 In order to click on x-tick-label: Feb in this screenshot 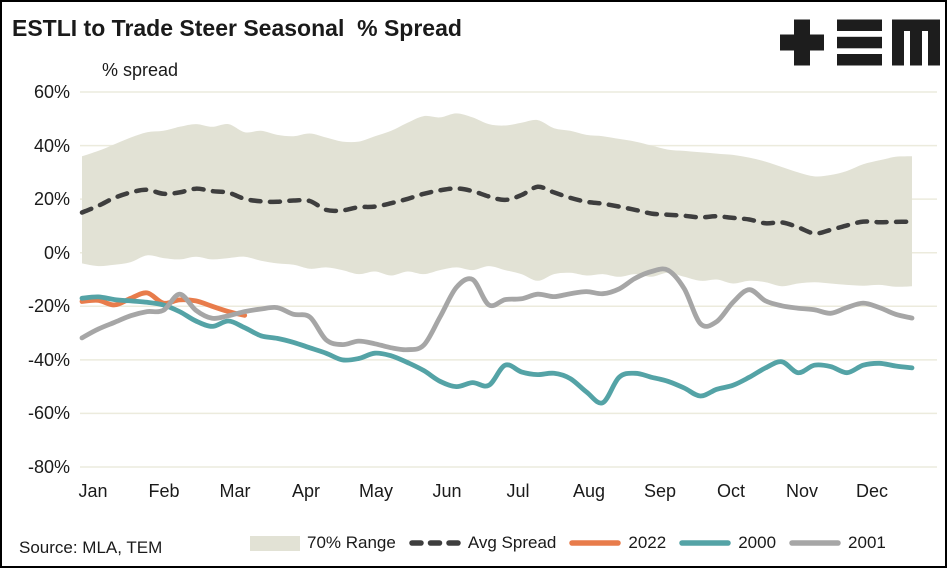, I will do `click(164, 491)`.